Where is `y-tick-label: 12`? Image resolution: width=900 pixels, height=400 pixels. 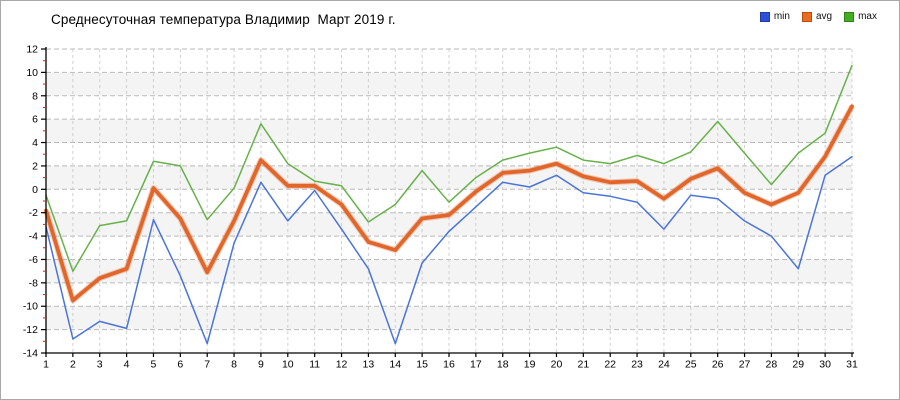
y-tick-label: 12 is located at coordinates (32, 50).